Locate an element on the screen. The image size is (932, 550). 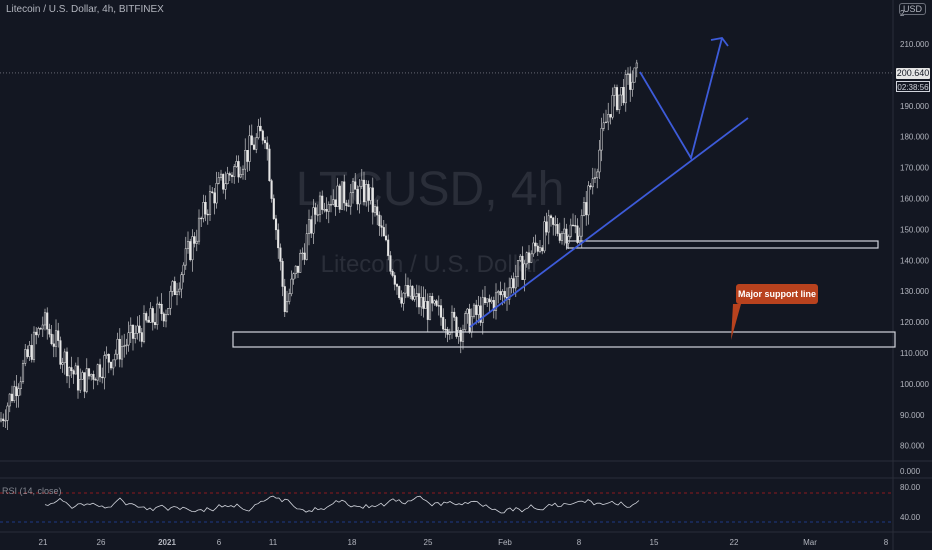
projection-path is located at coordinates (681, 99).